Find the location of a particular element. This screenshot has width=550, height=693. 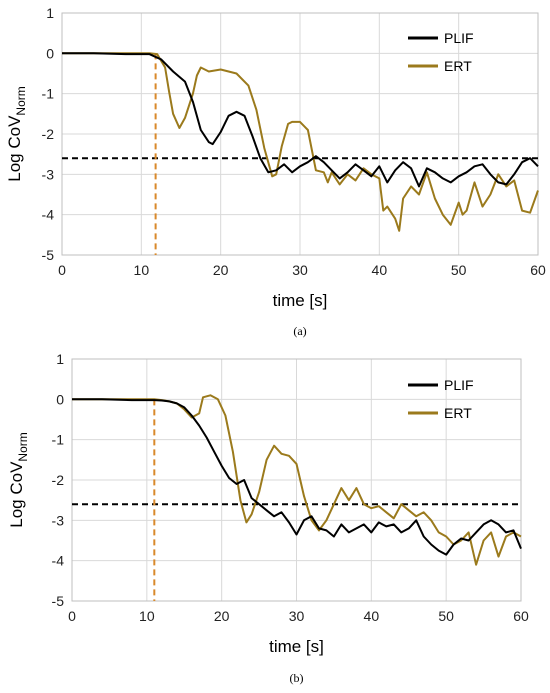

panel-label: (a) is located at coordinates (299, 331).